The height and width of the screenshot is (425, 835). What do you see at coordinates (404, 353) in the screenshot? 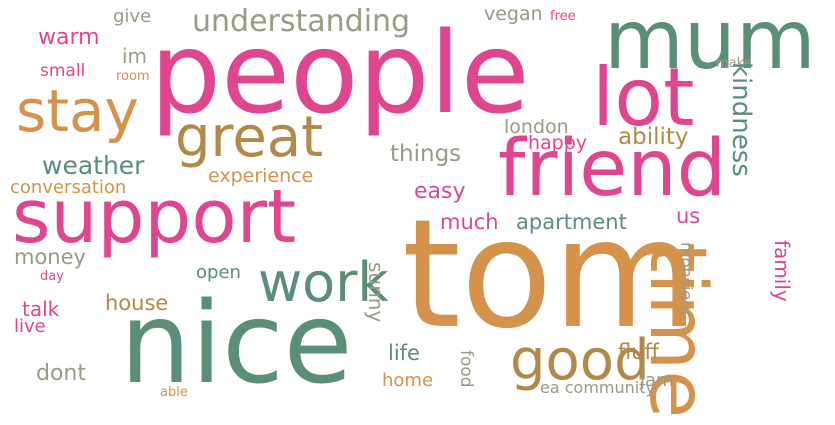
I see `word-life: life` at bounding box center [404, 353].